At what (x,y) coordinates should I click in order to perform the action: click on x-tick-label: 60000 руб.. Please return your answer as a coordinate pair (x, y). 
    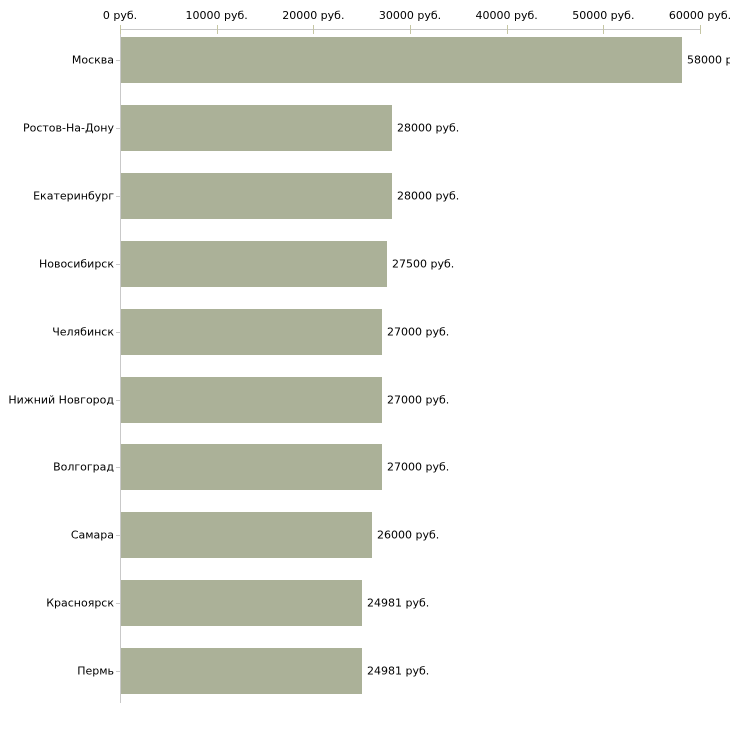
    Looking at the image, I should click on (699, 15).